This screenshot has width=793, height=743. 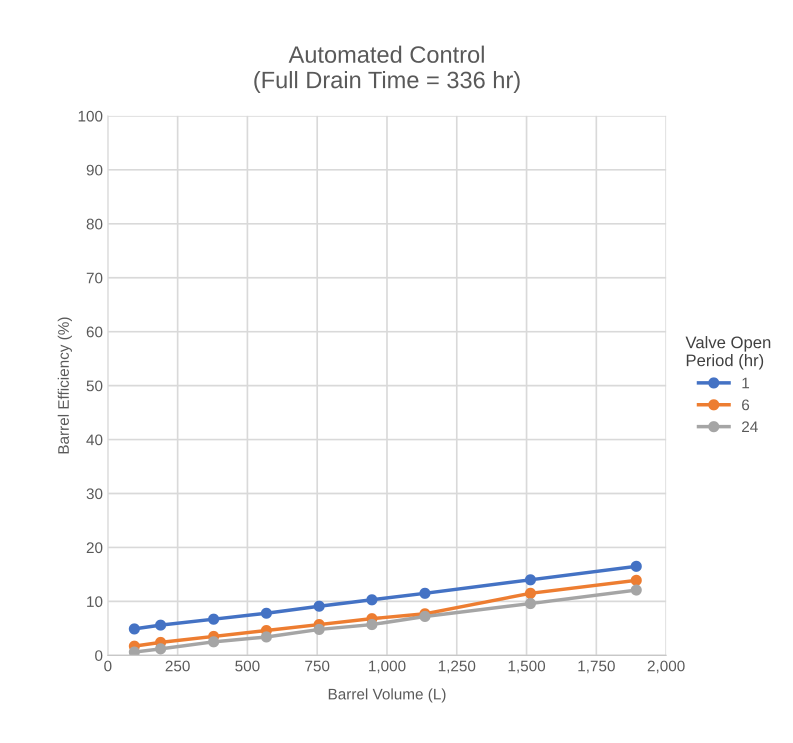 I want to click on x-tick-label: 1,250, so click(x=457, y=667).